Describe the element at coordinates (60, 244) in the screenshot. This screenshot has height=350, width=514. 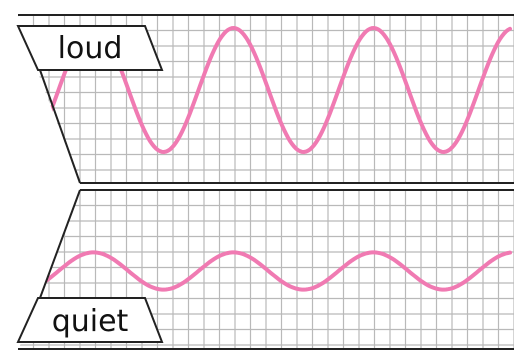
I see `quiet-panel-slant-border` at that location.